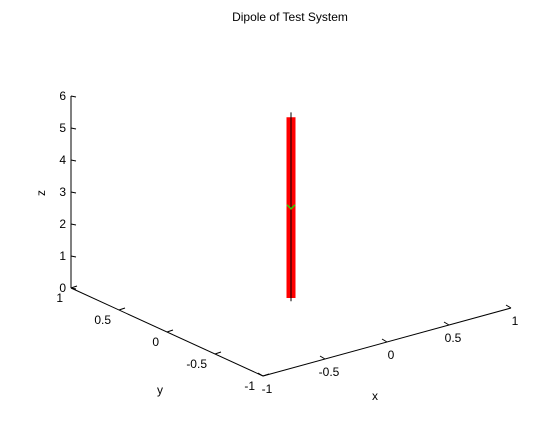 The image size is (560, 425). What do you see at coordinates (62, 128) in the screenshot?
I see `z-tick-label: 5` at bounding box center [62, 128].